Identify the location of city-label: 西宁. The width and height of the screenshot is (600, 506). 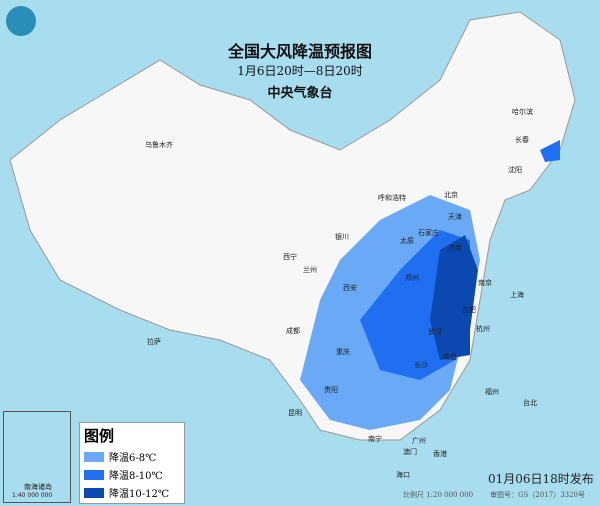
(290, 257).